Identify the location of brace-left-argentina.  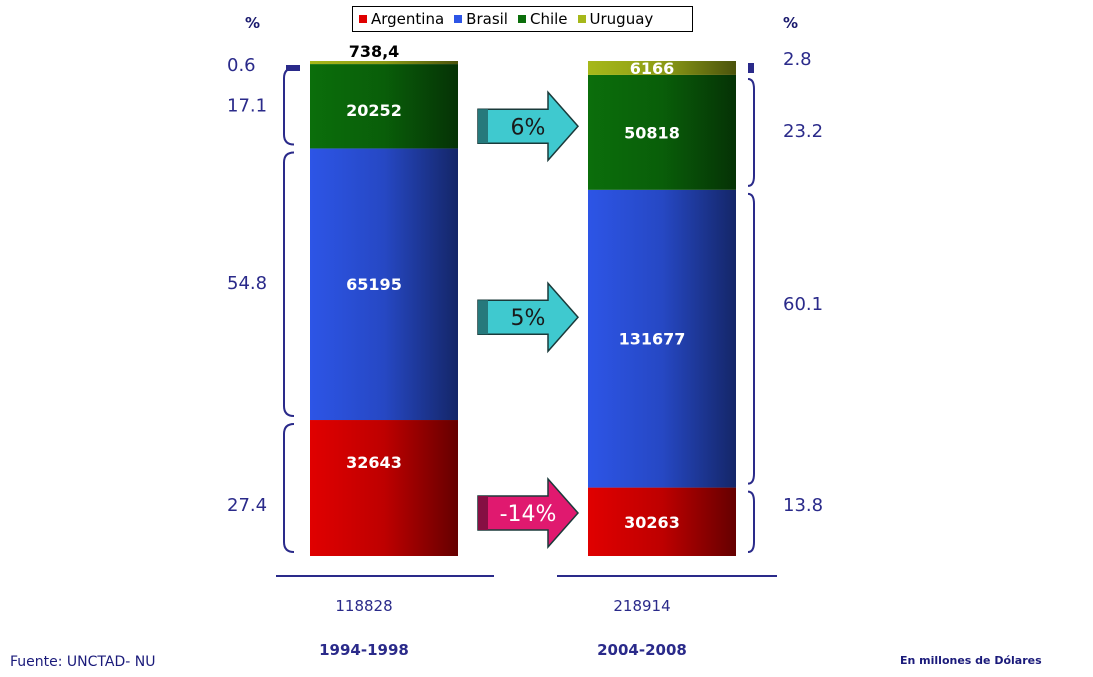
(289, 488).